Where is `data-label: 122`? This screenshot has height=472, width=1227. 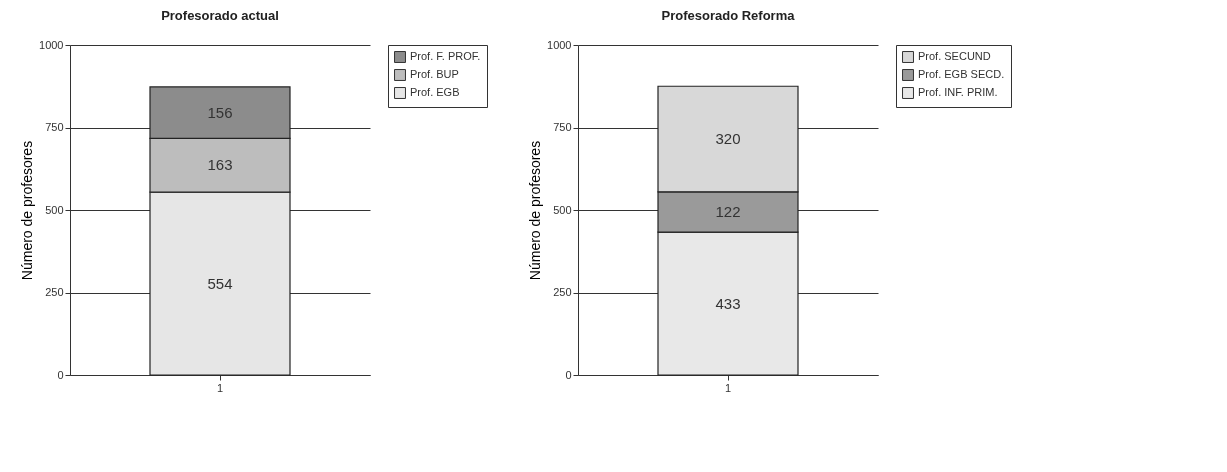 data-label: 122 is located at coordinates (728, 211).